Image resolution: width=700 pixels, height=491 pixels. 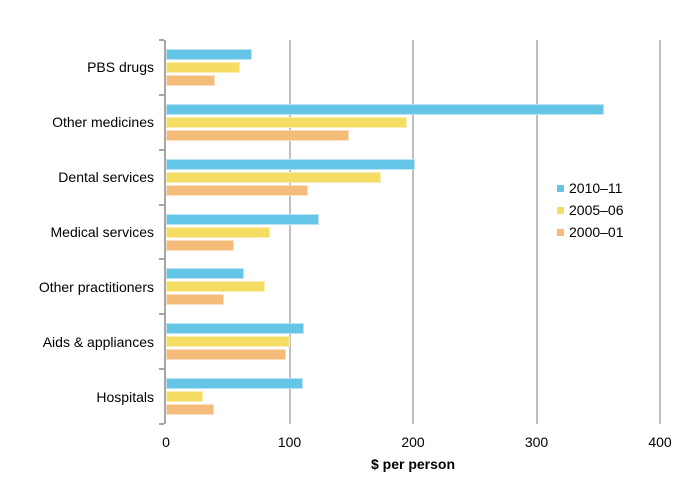 What do you see at coordinates (215, 287) in the screenshot?
I see `bar-2005–06-Other practitioners` at bounding box center [215, 287].